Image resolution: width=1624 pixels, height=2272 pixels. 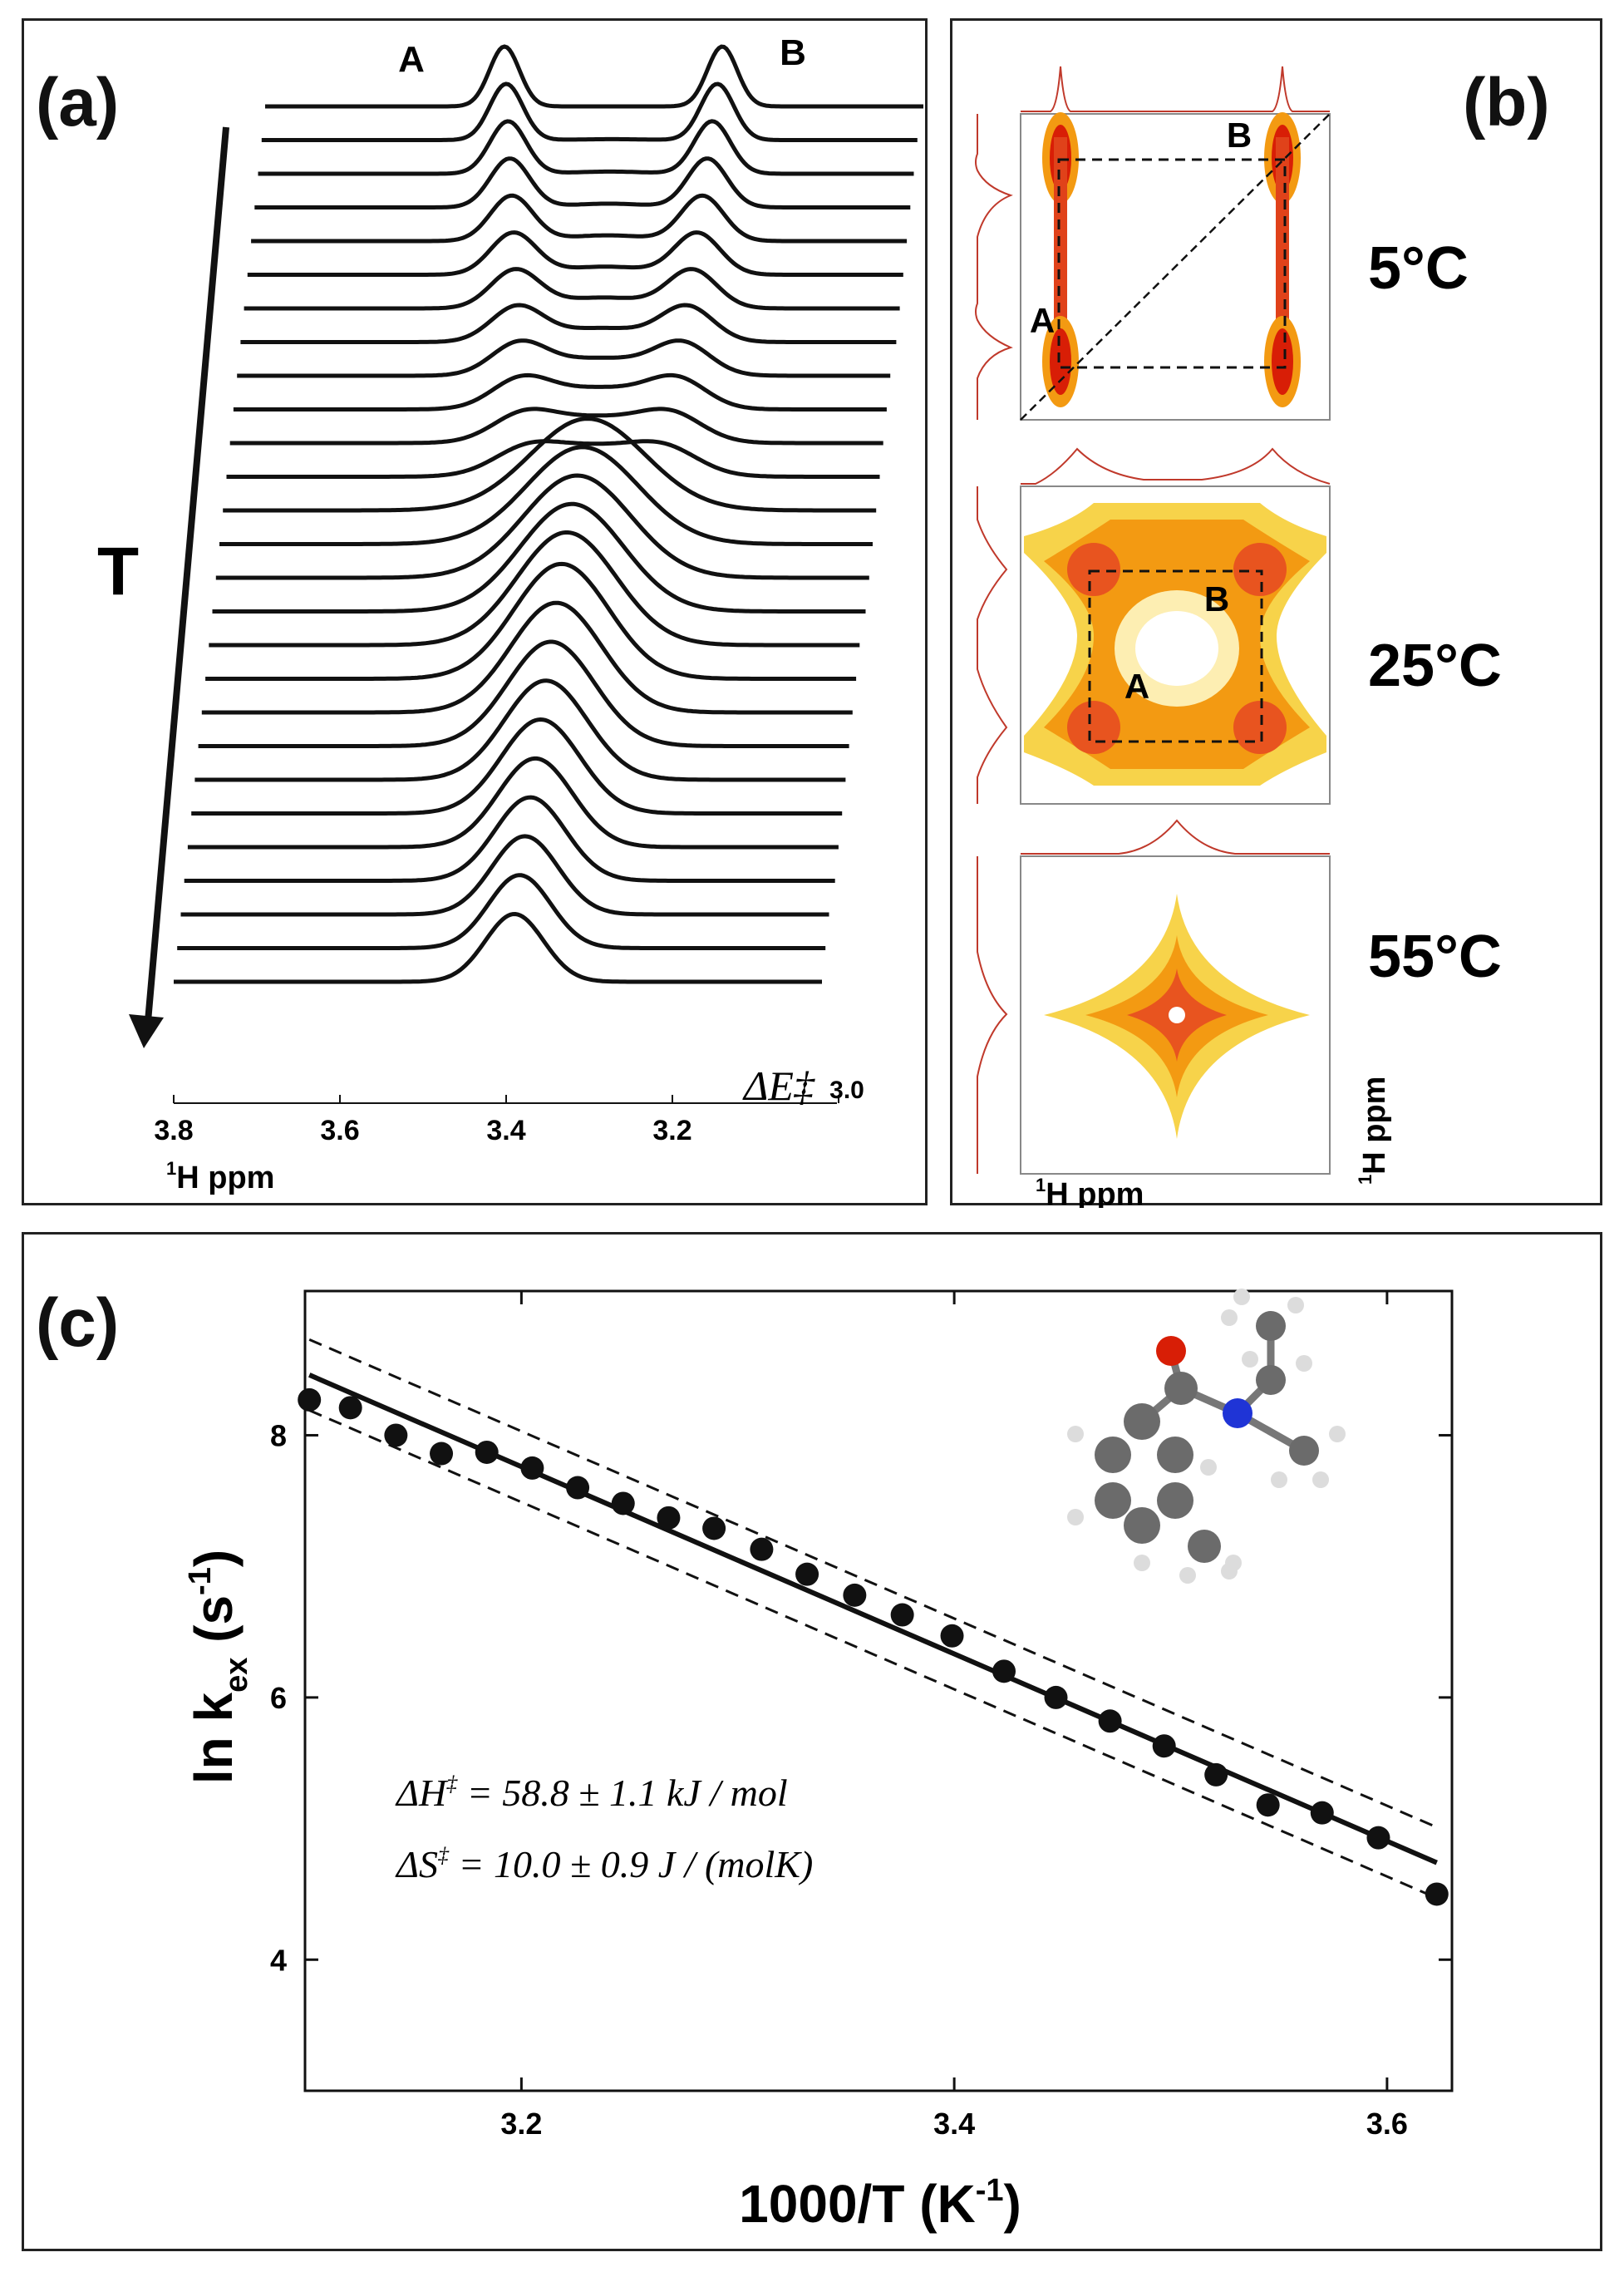 What do you see at coordinates (1506, 102) in the screenshot?
I see `panel-b-label: (b)` at bounding box center [1506, 102].